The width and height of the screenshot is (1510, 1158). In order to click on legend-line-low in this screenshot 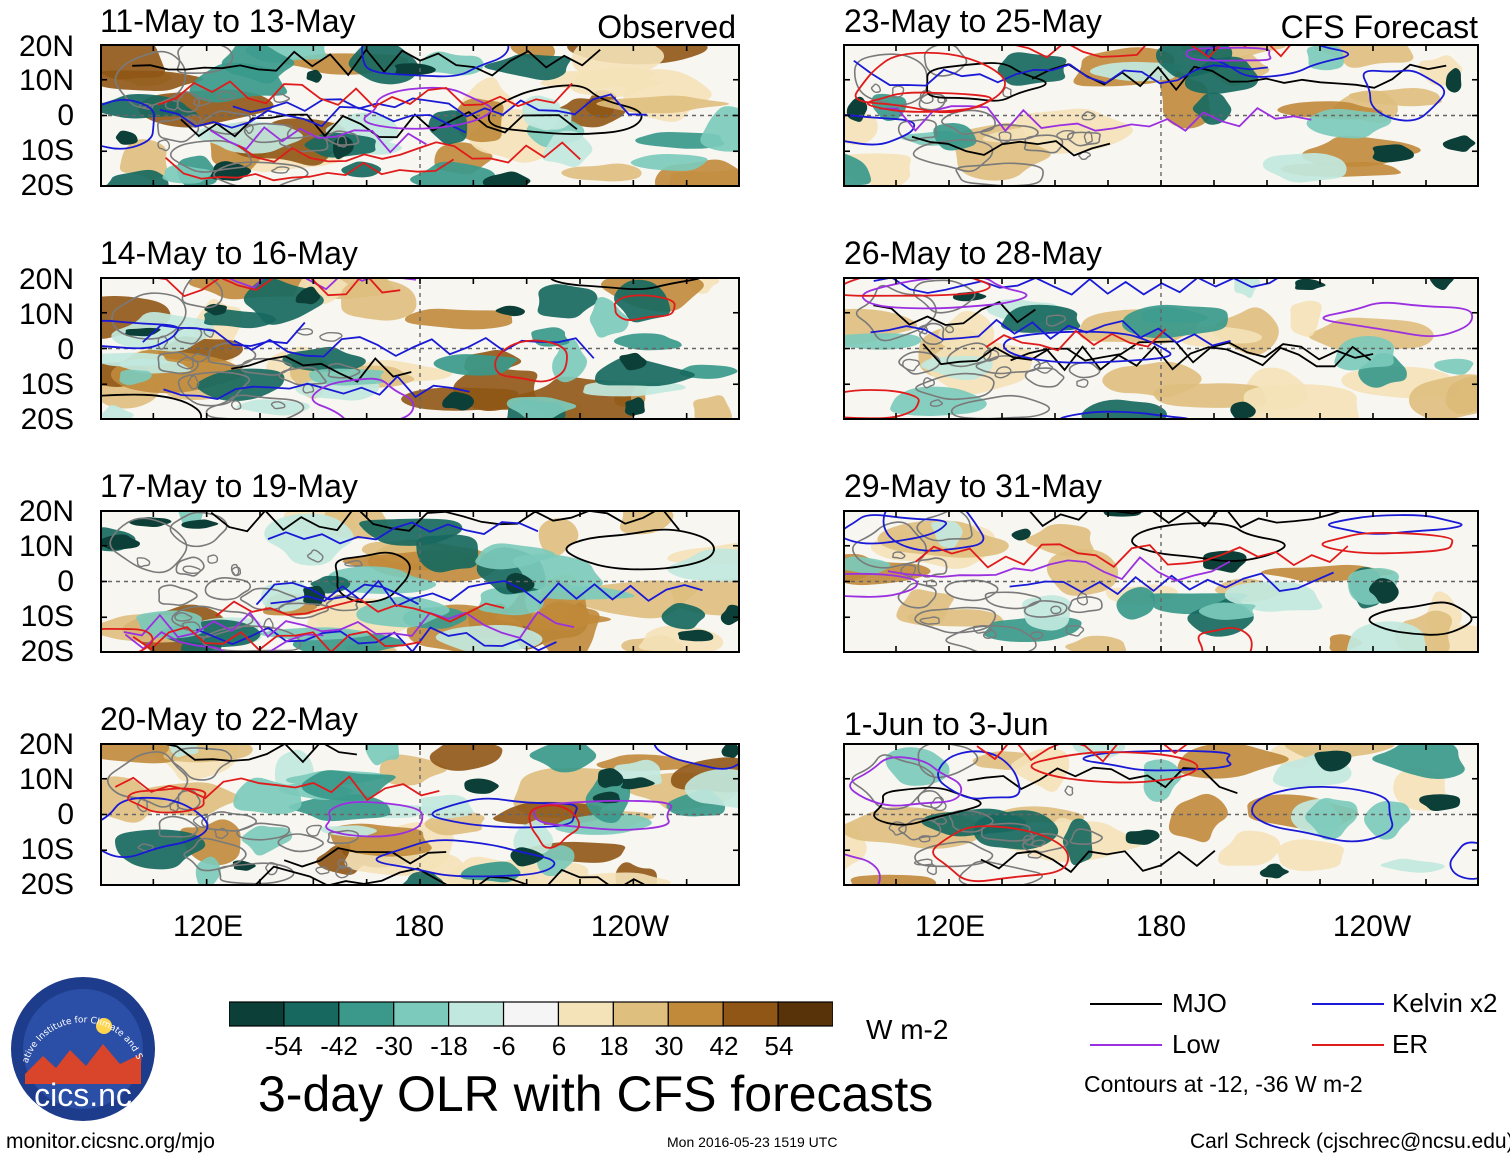, I will do `click(1126, 1045)`.